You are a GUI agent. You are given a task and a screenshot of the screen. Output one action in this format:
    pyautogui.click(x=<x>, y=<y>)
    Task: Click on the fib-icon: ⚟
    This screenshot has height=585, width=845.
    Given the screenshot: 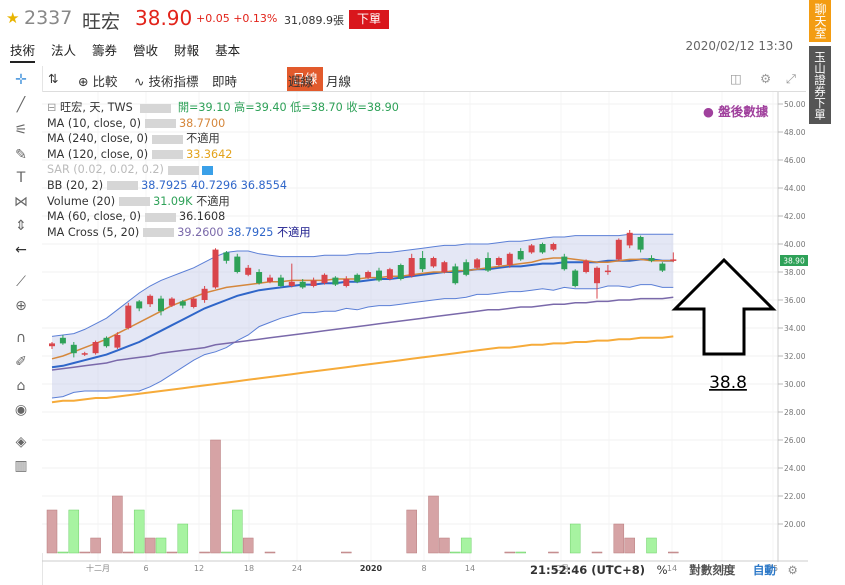 What is the action you would take?
    pyautogui.click(x=21, y=130)
    